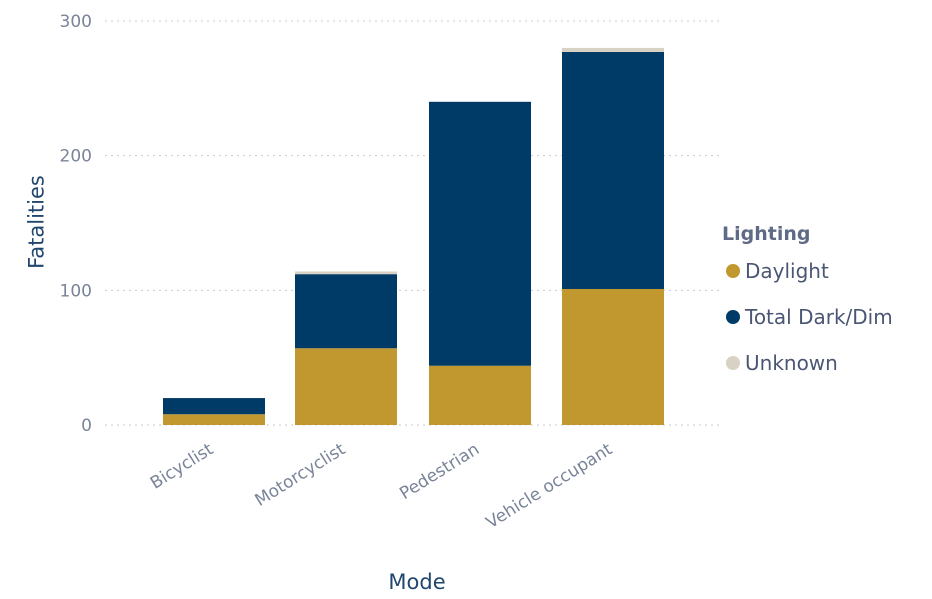  I want to click on bar-pedestrian-total-dark-dim, so click(480, 233).